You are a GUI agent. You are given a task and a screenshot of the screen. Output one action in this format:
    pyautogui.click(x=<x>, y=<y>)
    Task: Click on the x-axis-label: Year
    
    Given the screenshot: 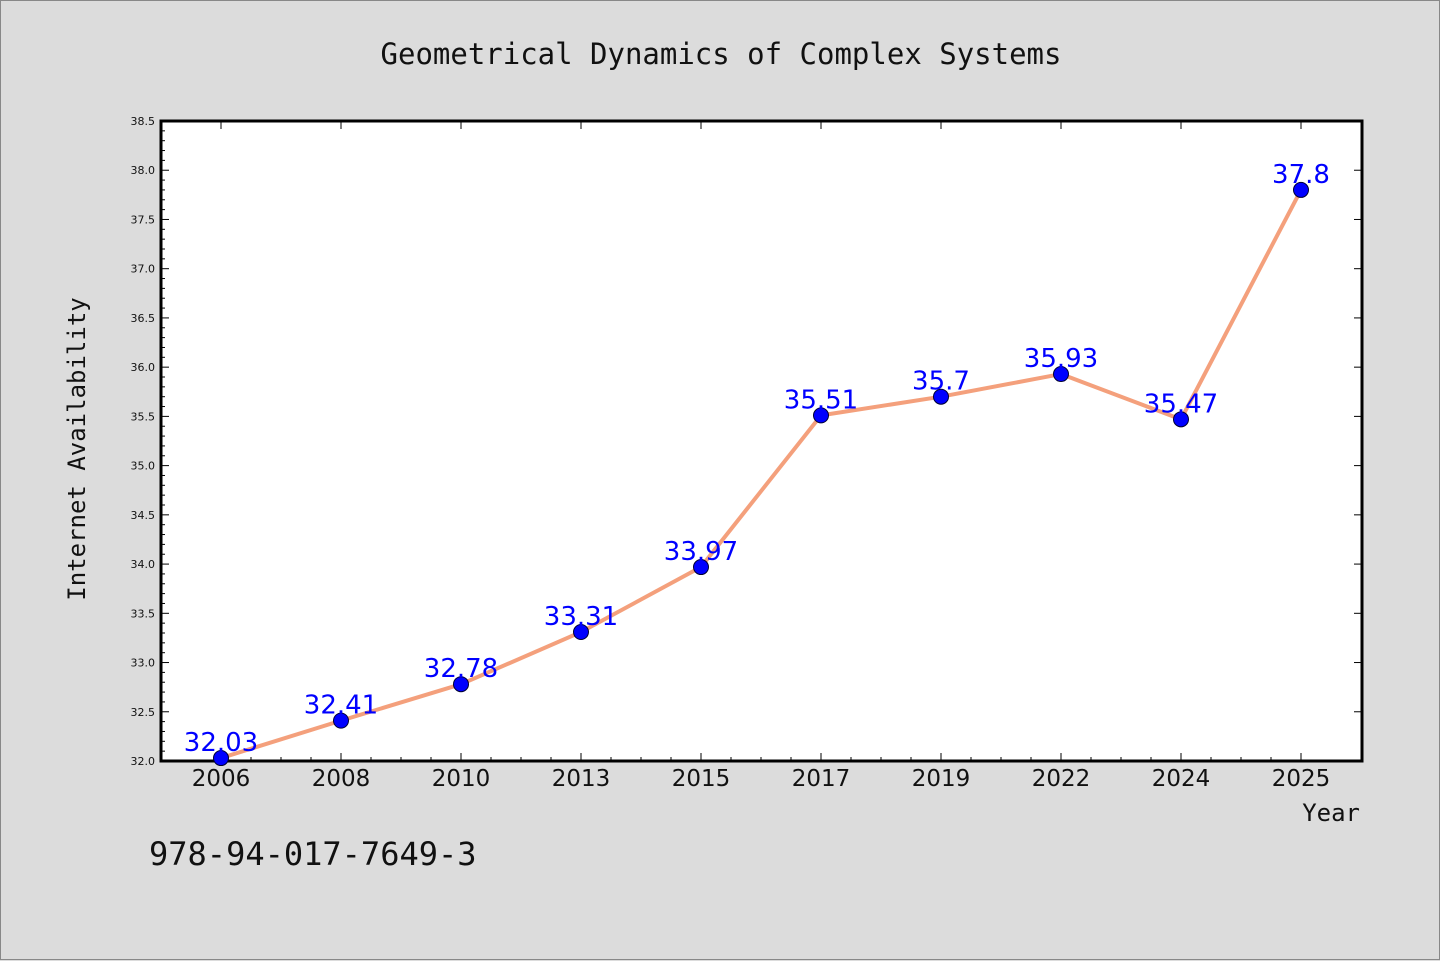 What is the action you would take?
    pyautogui.click(x=1331, y=813)
    